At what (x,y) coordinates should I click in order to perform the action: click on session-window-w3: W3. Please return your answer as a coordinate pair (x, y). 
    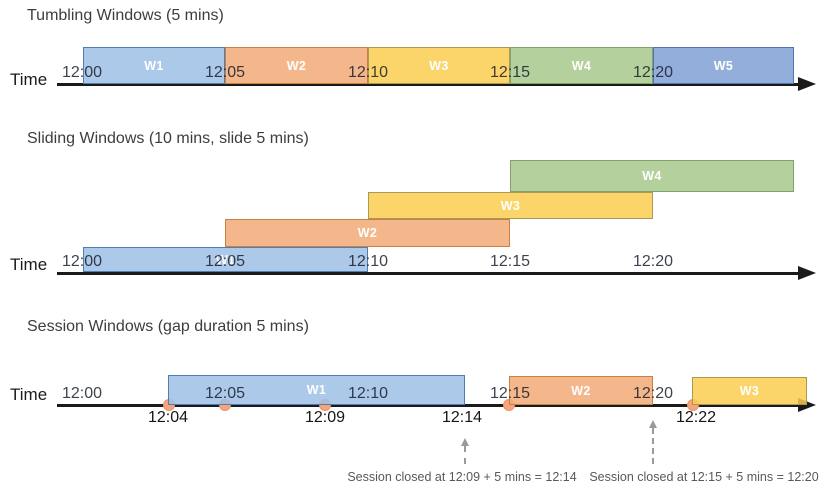
    Looking at the image, I should click on (749, 391).